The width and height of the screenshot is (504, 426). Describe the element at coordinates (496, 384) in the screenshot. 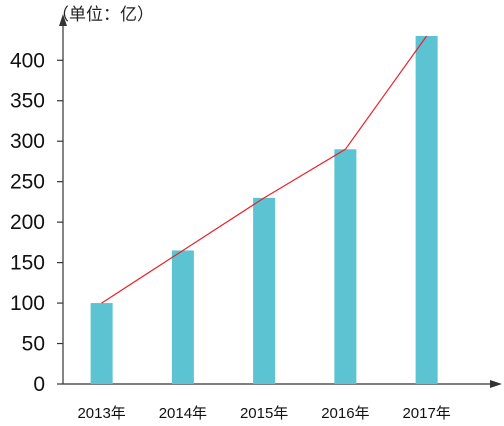

I see `x-axis-arrow` at that location.